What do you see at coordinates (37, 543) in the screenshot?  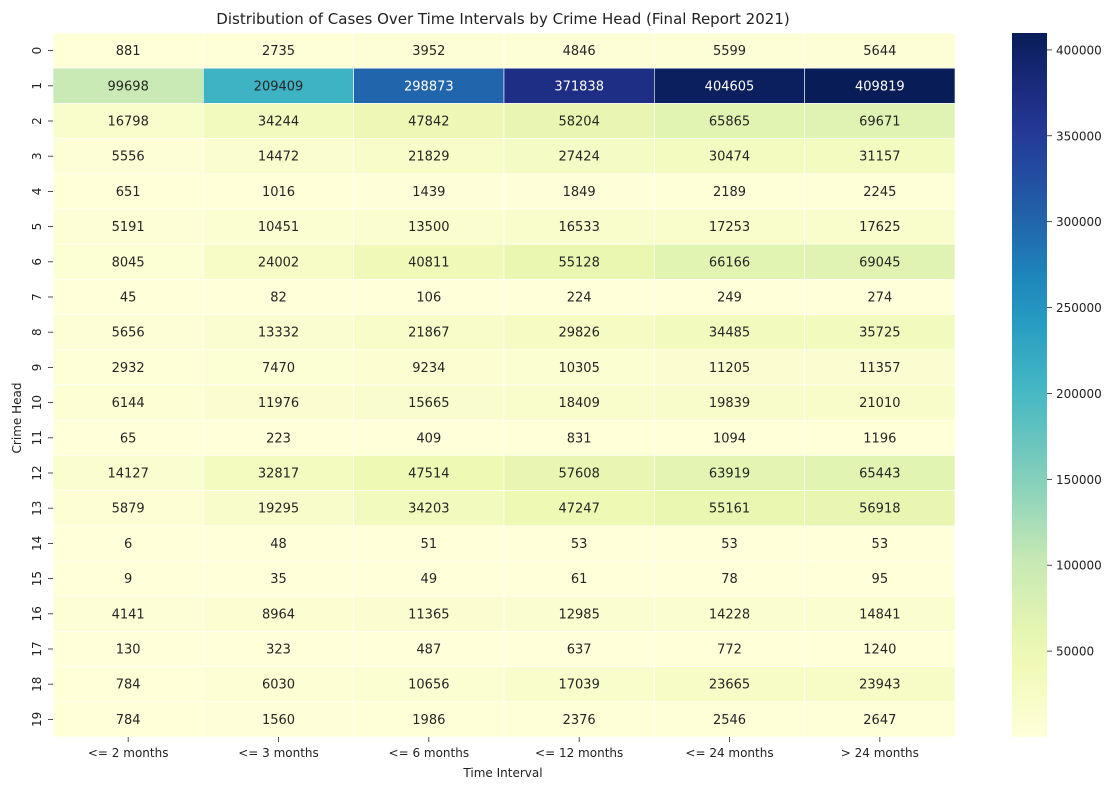 I see `y-tick-label: 14` at bounding box center [37, 543].